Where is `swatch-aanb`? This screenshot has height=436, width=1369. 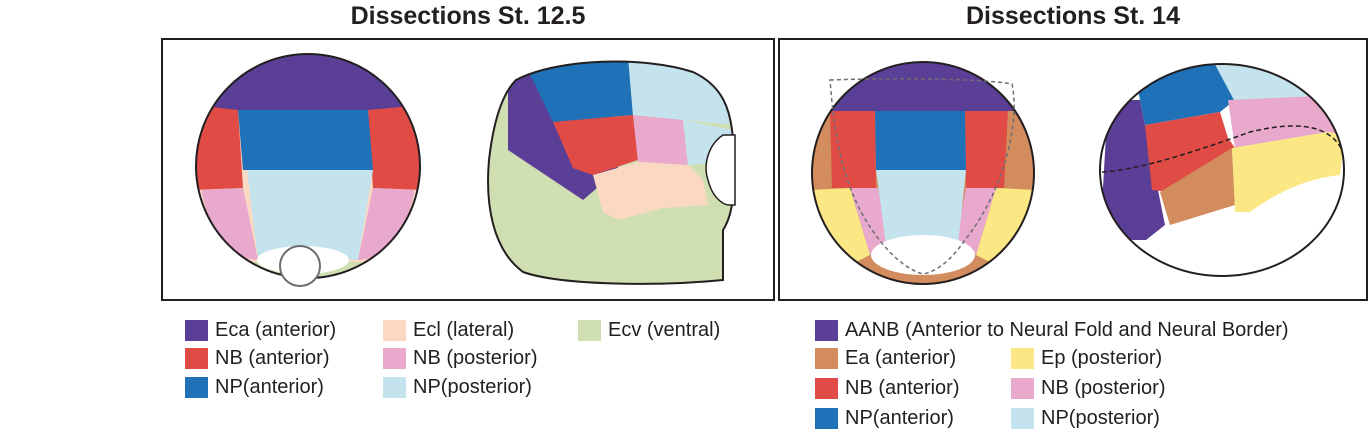
swatch-aanb is located at coordinates (826, 330).